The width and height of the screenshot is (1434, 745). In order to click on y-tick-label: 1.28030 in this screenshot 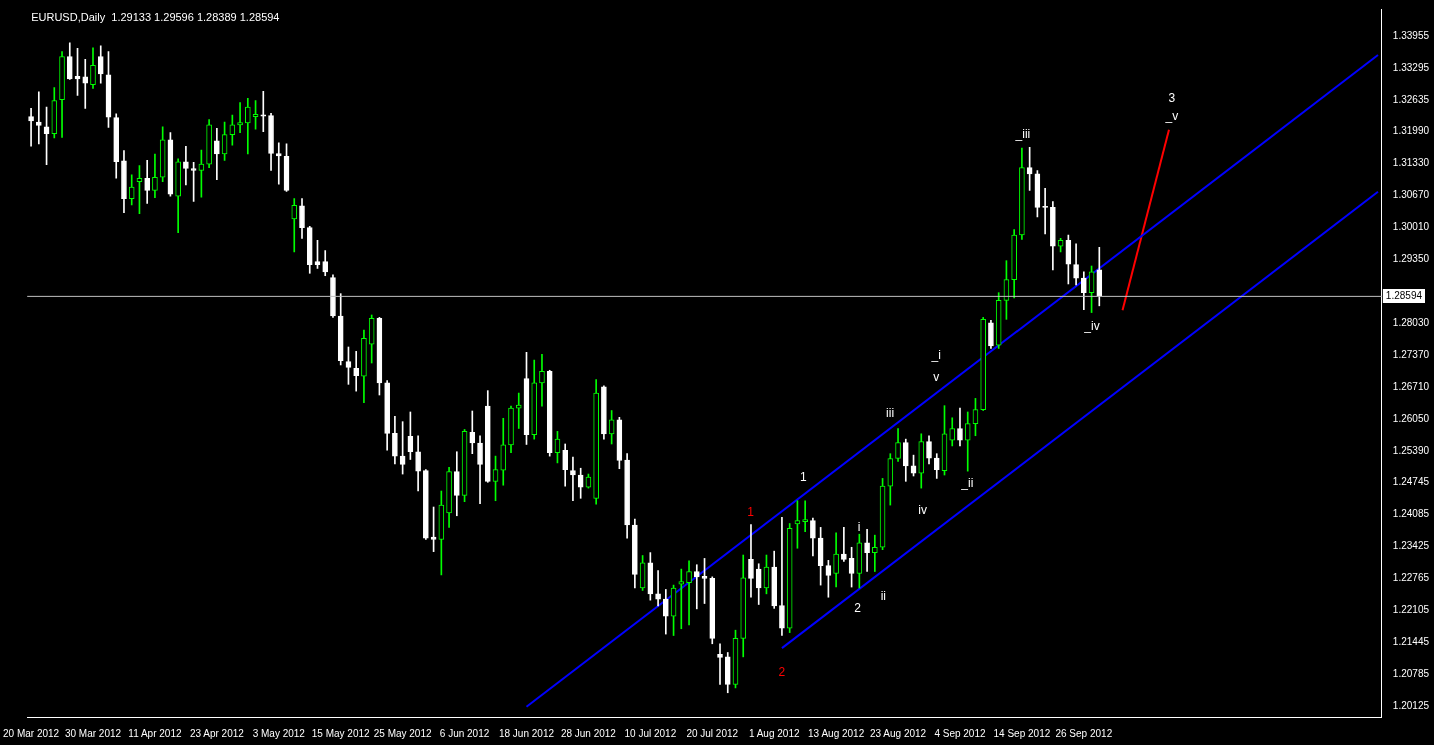, I will do `click(1411, 322)`.